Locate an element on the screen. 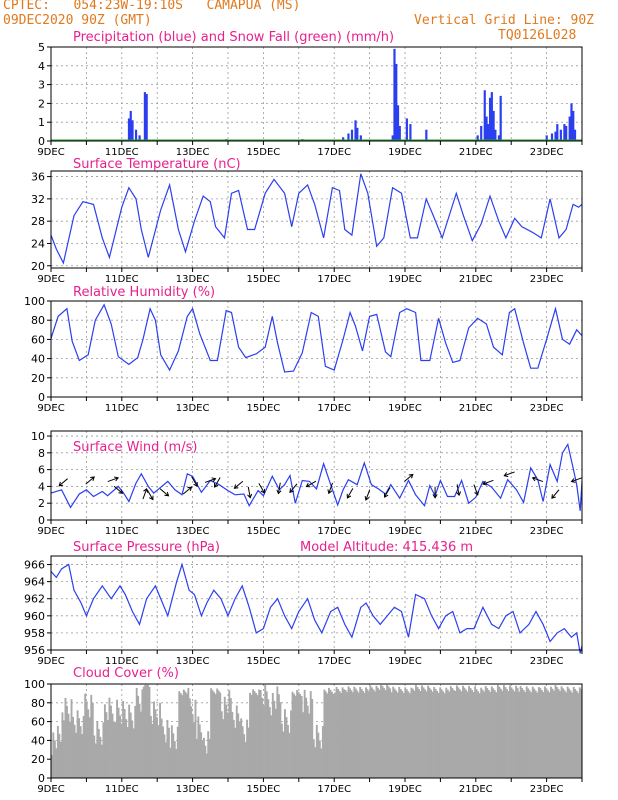  x-tick-label: 19DEC is located at coordinates (405, 661).